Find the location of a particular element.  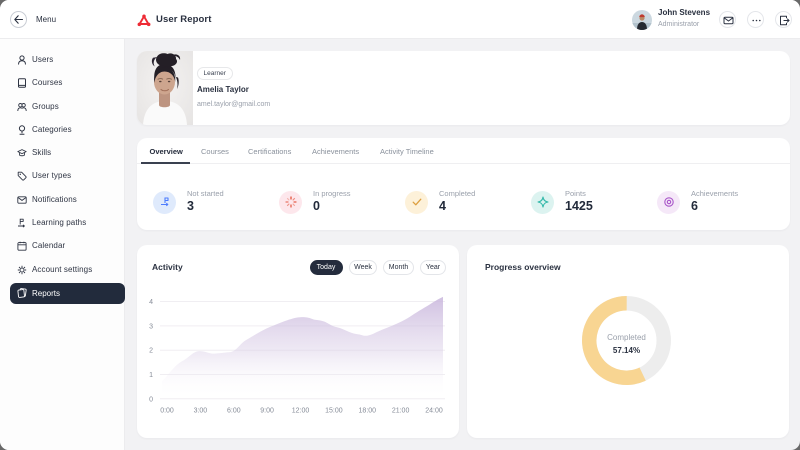

svg-text: 1 is located at coordinates (151, 375).